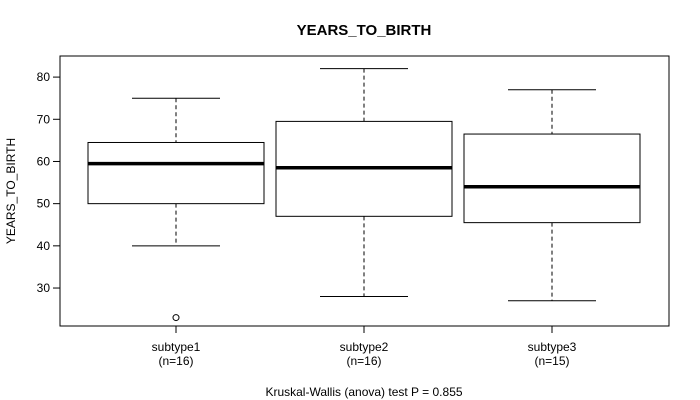  What do you see at coordinates (552, 347) in the screenshot?
I see `x-tick-label: subtype3` at bounding box center [552, 347].